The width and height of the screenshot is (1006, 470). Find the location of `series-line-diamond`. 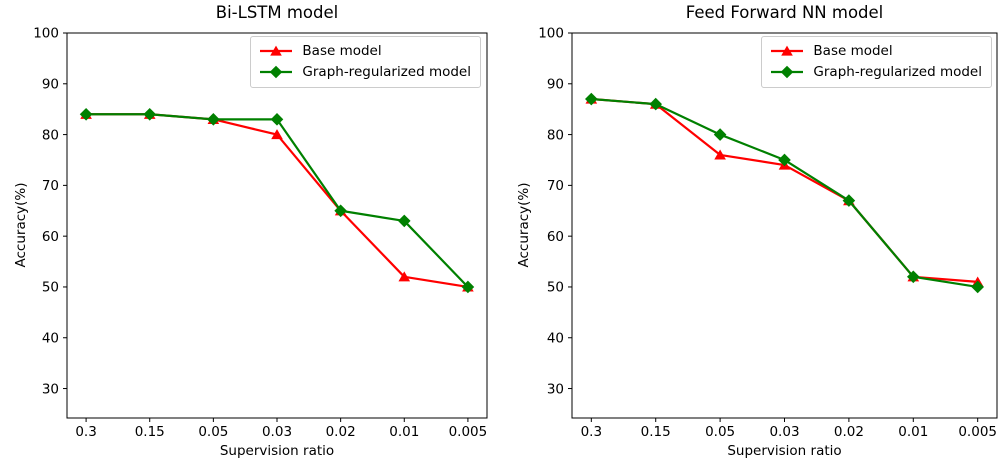

series-line-diamond is located at coordinates (277, 200).